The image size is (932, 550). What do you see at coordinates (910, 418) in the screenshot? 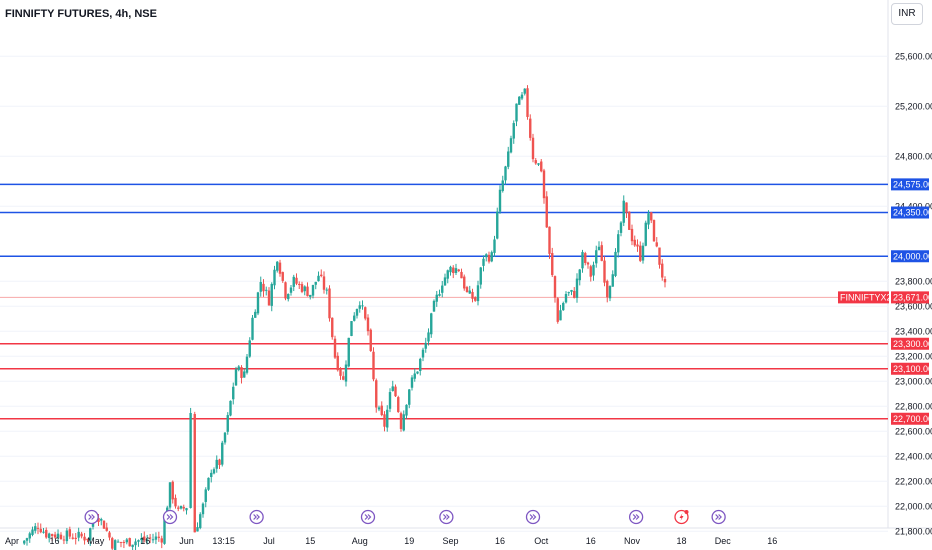
I see `support-price-tag` at bounding box center [910, 418].